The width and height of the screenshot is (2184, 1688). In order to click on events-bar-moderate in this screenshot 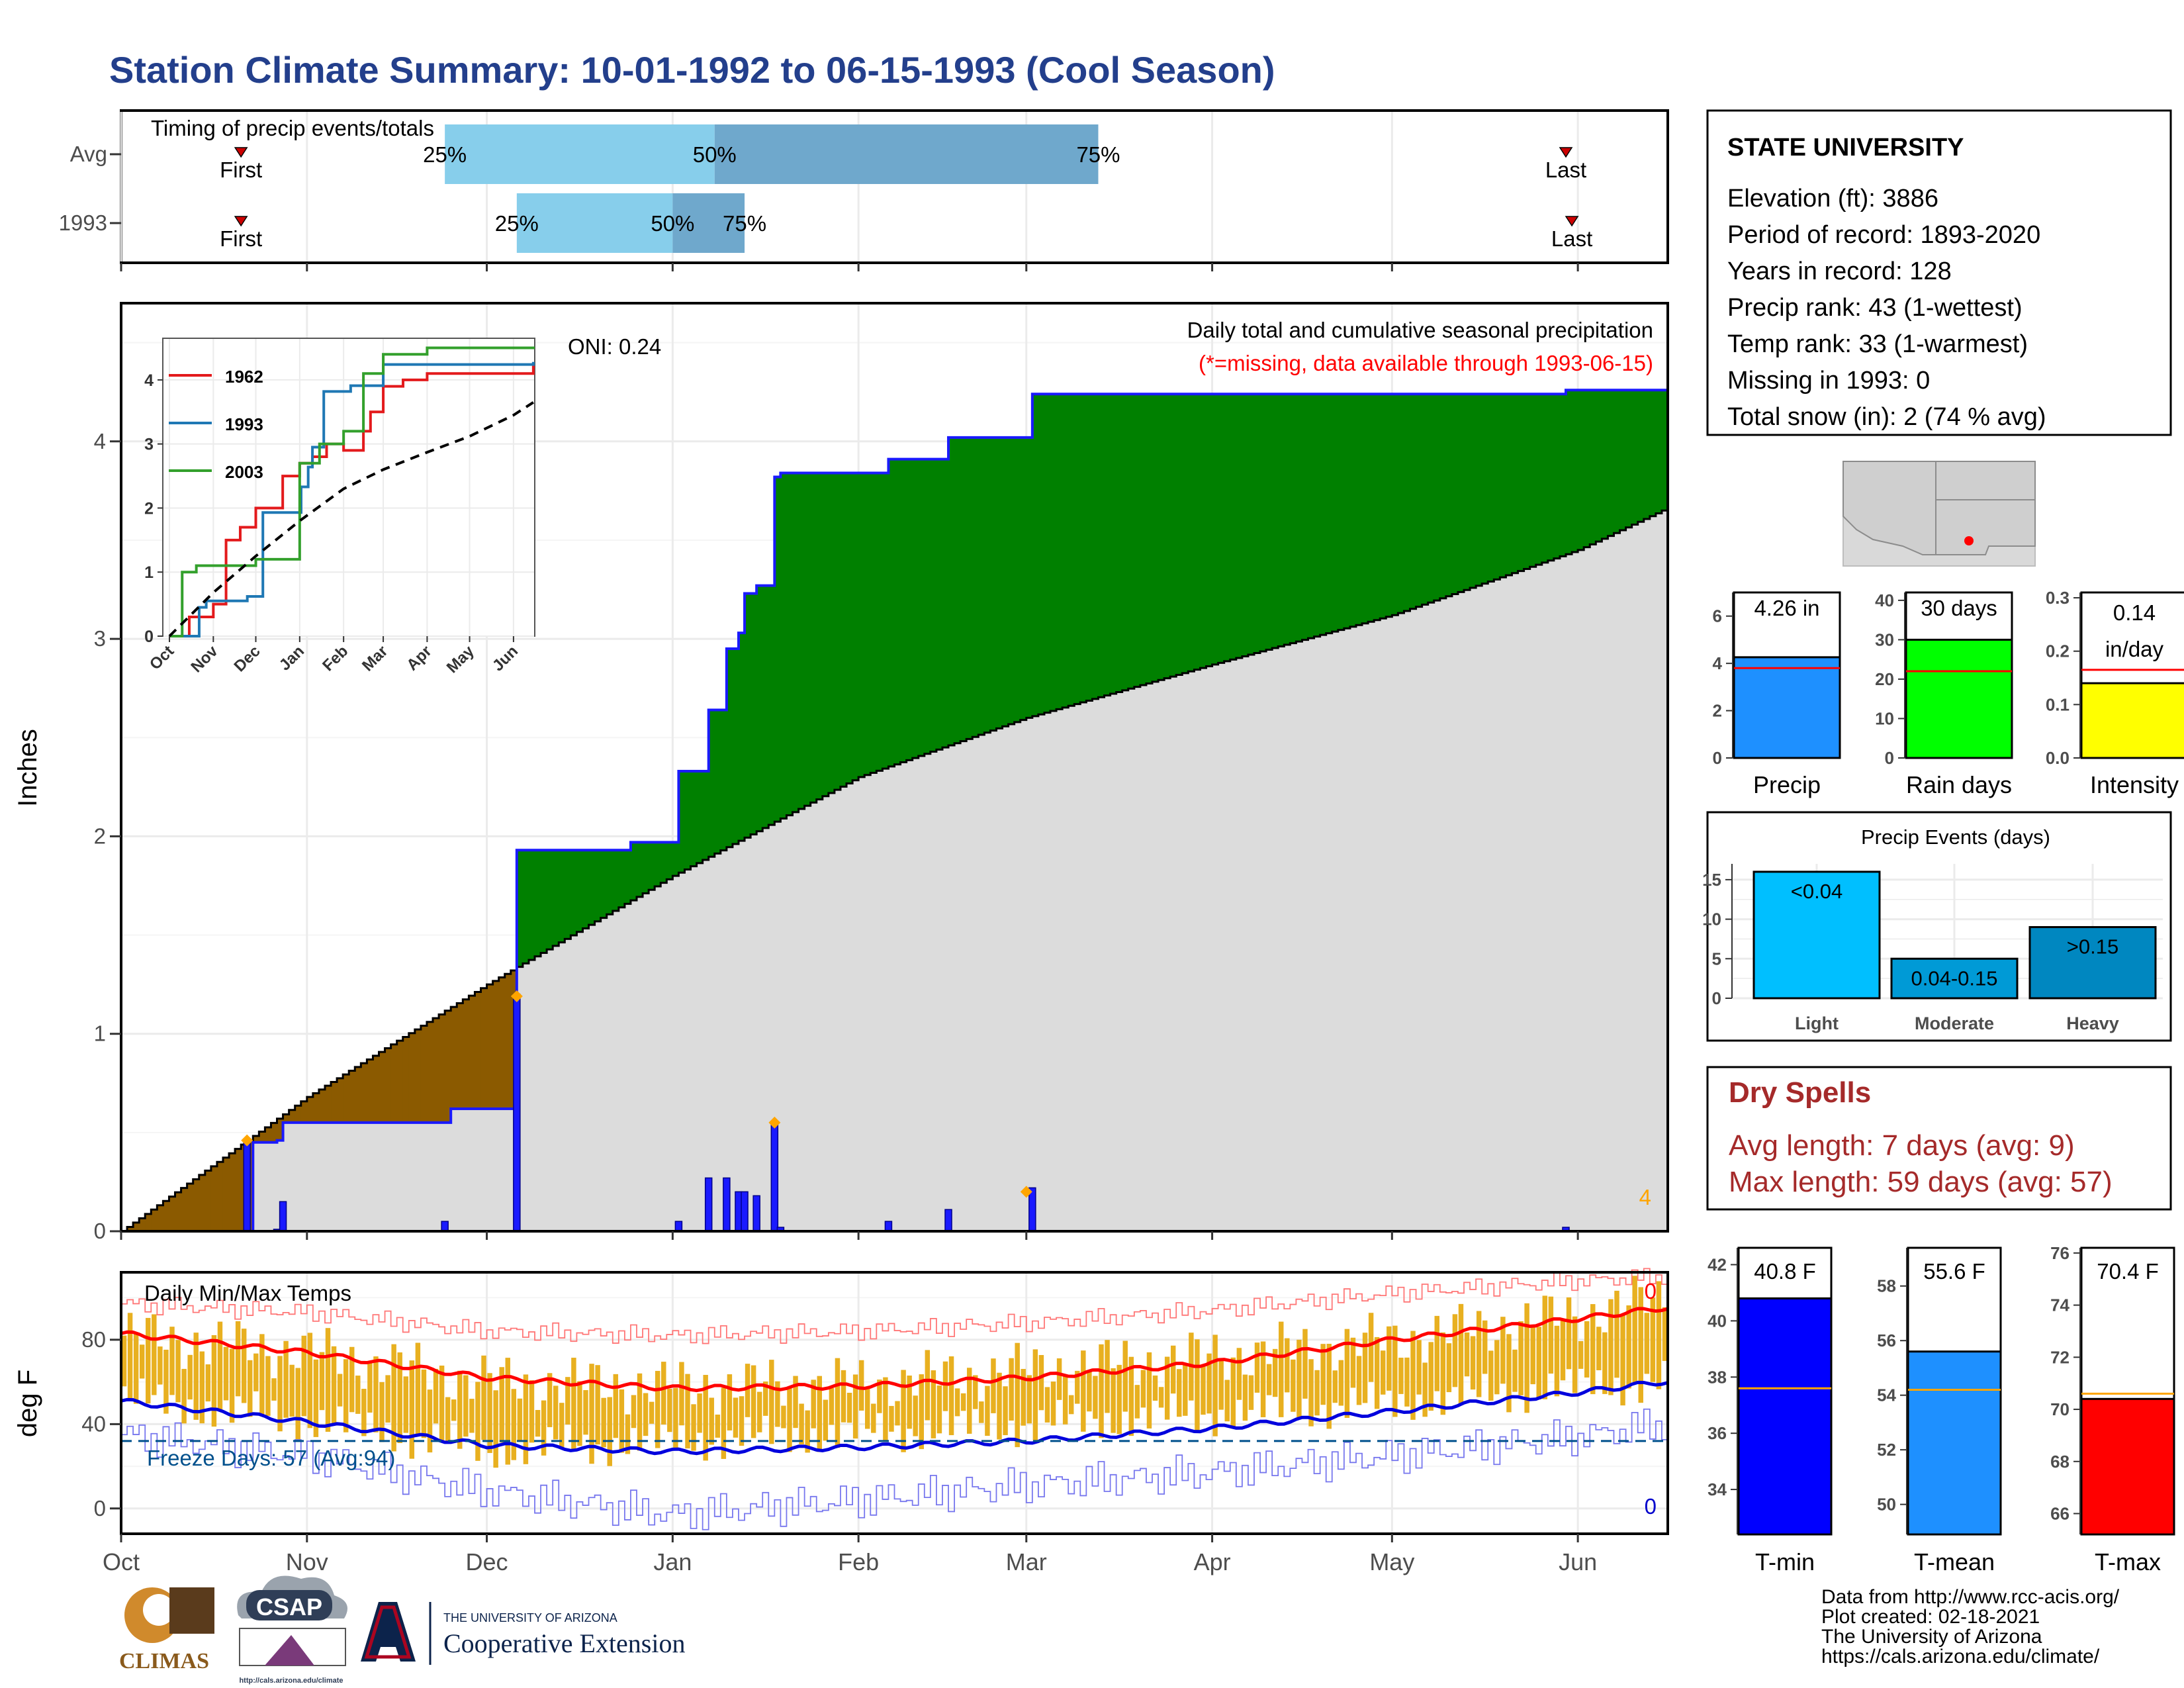, I will do `click(1954, 978)`.